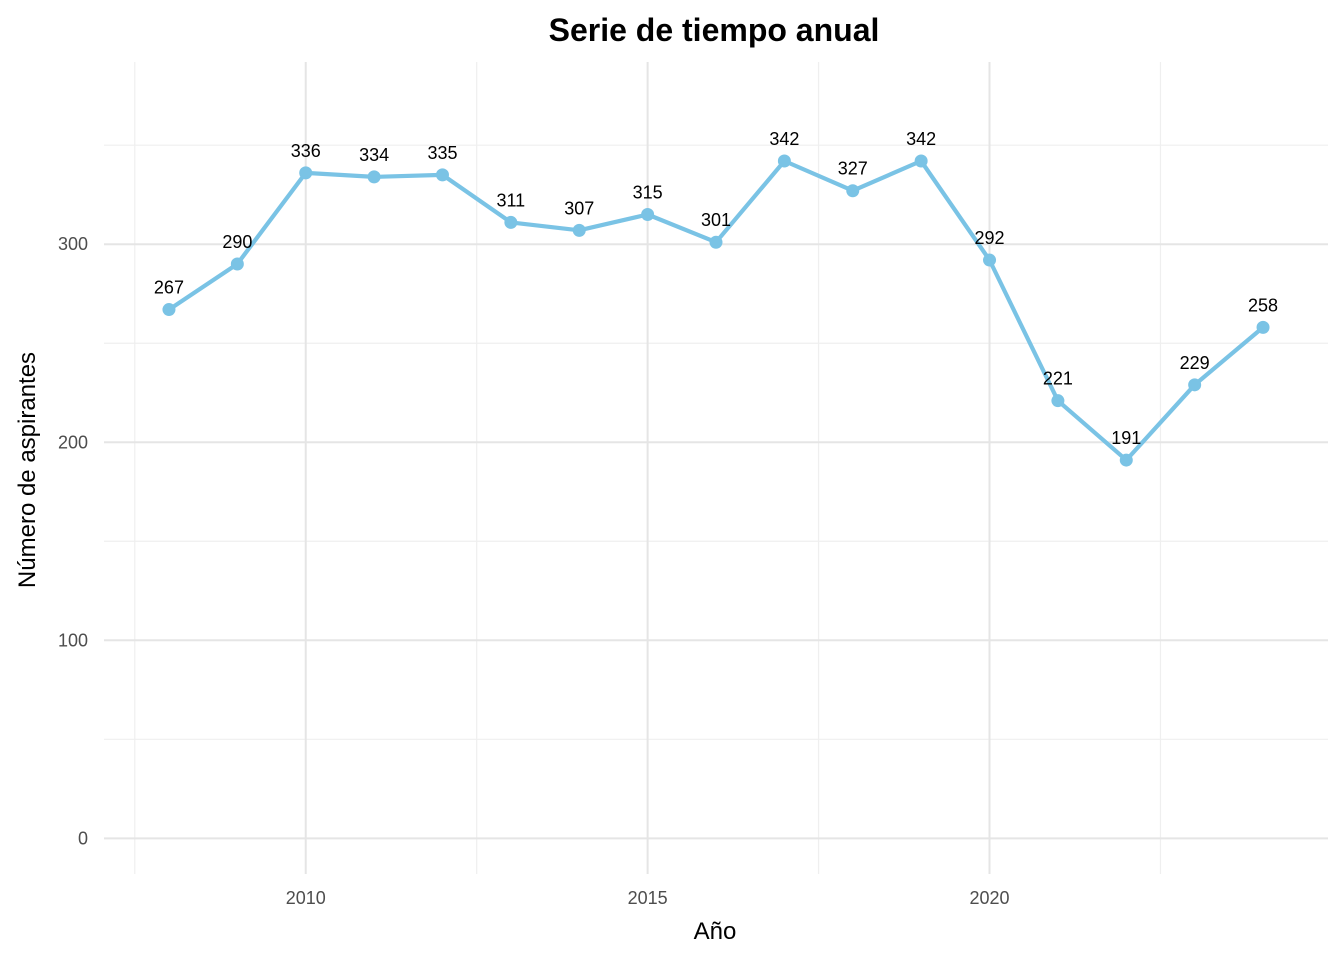 Image resolution: width=1344 pixels, height=960 pixels. I want to click on x-tick-label: 2010, so click(306, 898).